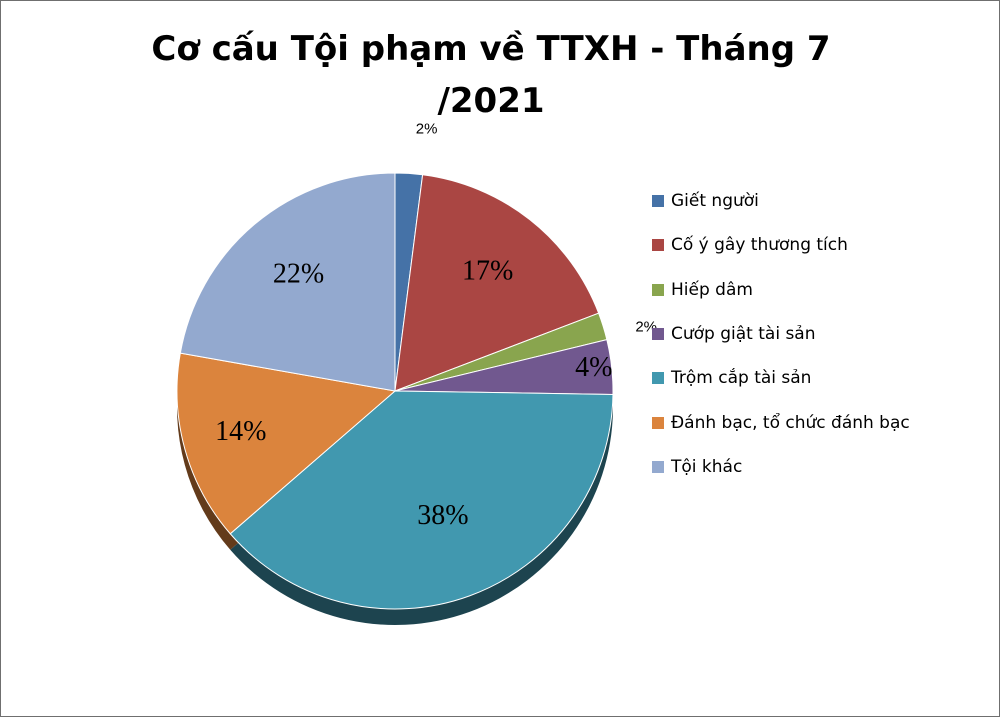  I want to click on legend-label: Cướp giật tài sản, so click(743, 334).